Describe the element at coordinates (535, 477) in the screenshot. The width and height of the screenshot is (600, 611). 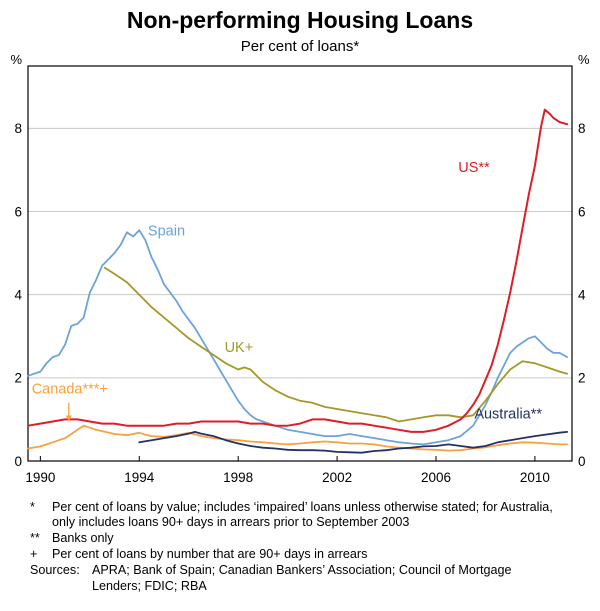
I see `x-axis-label: 2010` at that location.